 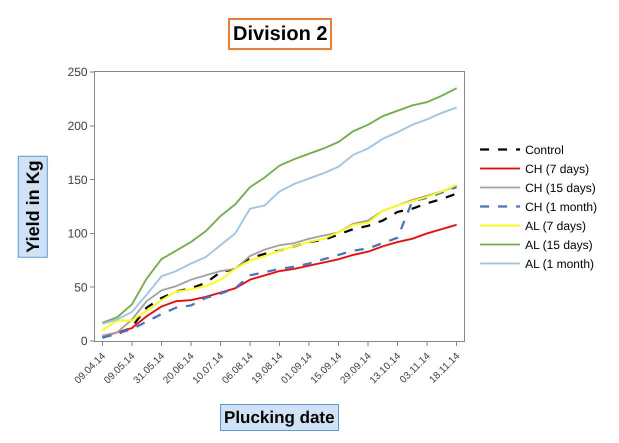 What do you see at coordinates (78, 126) in the screenshot?
I see `y-tick-label: 200` at bounding box center [78, 126].